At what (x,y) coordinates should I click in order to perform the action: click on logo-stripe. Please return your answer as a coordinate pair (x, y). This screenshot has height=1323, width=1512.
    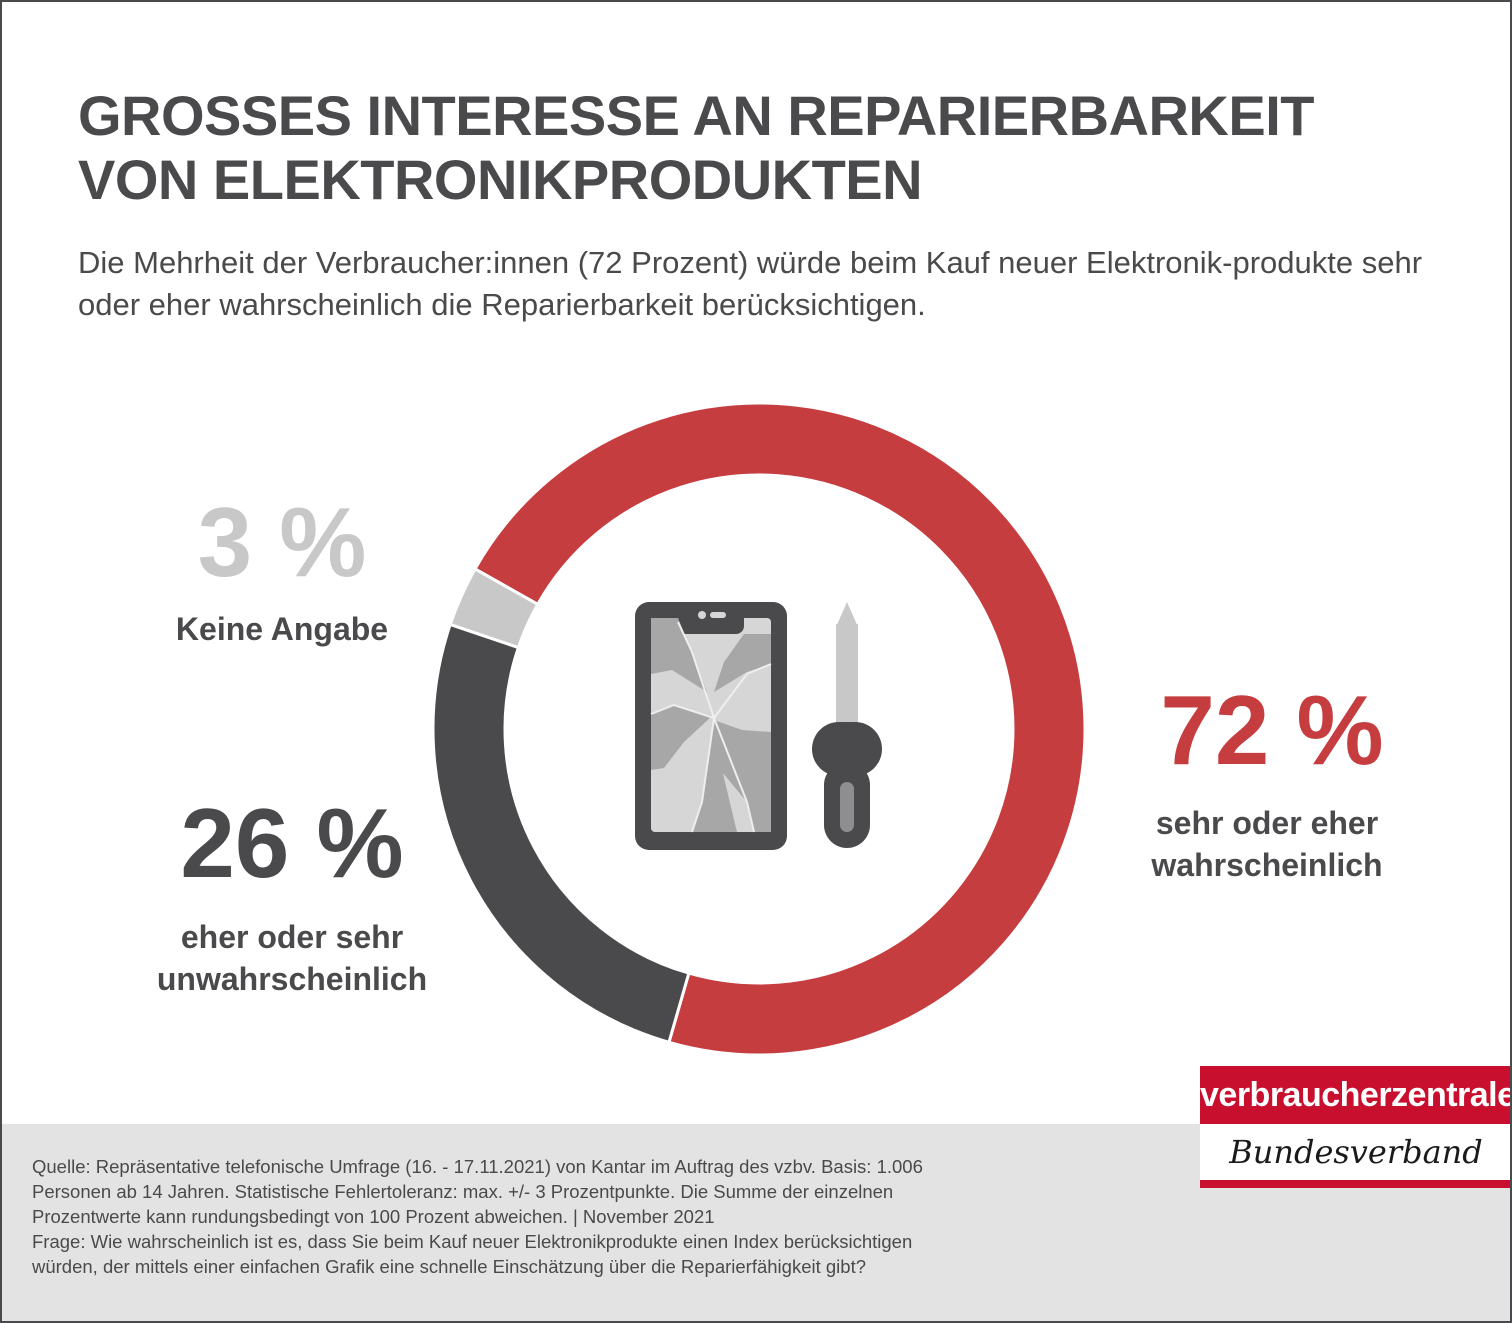
    Looking at the image, I should click on (1355, 1184).